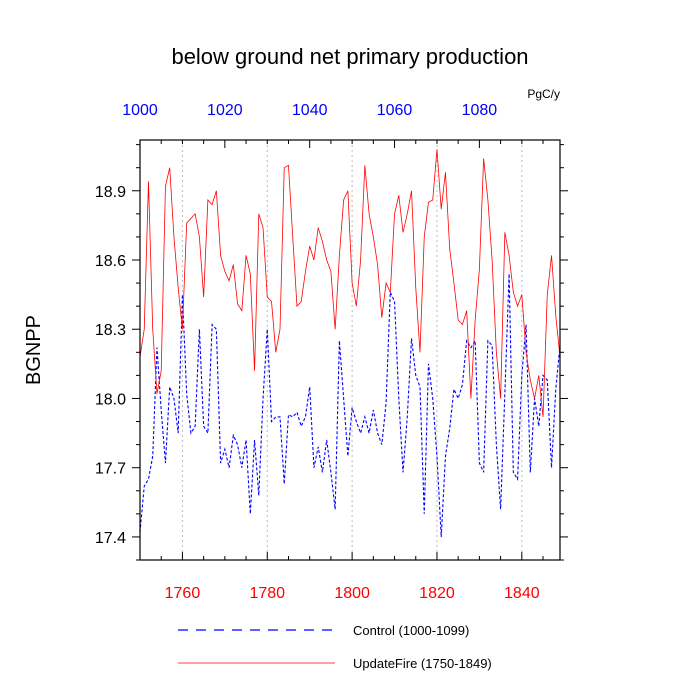 The width and height of the screenshot is (700, 700). I want to click on units-label: PgC/y, so click(543, 94).